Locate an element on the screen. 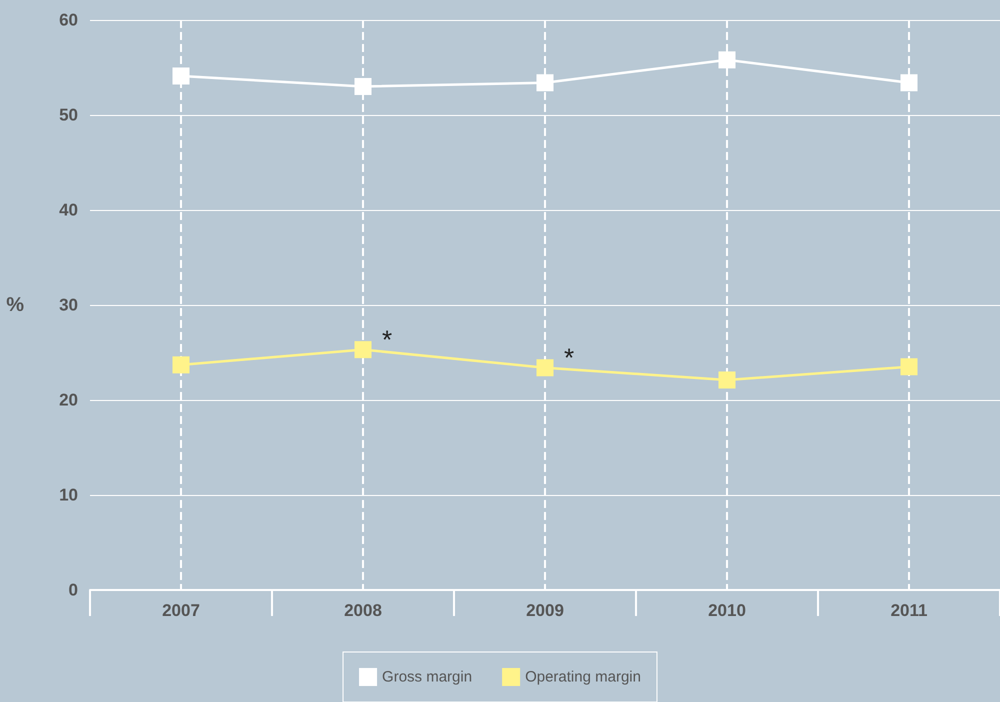 The image size is (1000, 702). x-tick-label: 2009 is located at coordinates (545, 610).